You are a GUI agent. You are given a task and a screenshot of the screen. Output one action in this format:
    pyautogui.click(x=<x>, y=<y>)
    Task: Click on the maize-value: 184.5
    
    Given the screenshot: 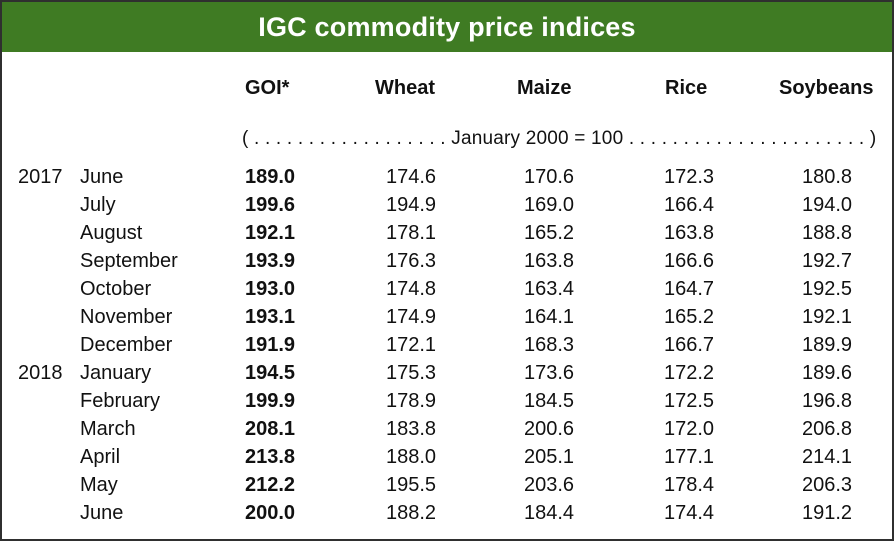 What is the action you would take?
    pyautogui.click(x=549, y=401)
    